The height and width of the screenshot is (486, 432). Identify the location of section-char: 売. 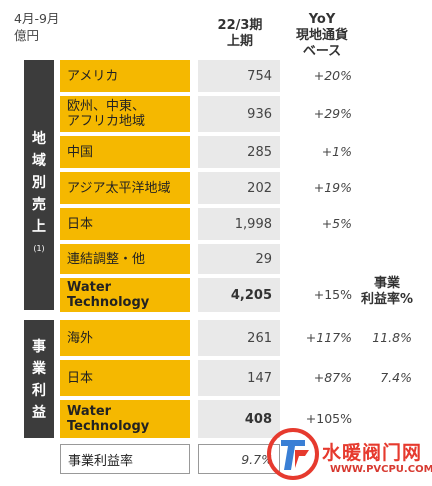
(39, 205).